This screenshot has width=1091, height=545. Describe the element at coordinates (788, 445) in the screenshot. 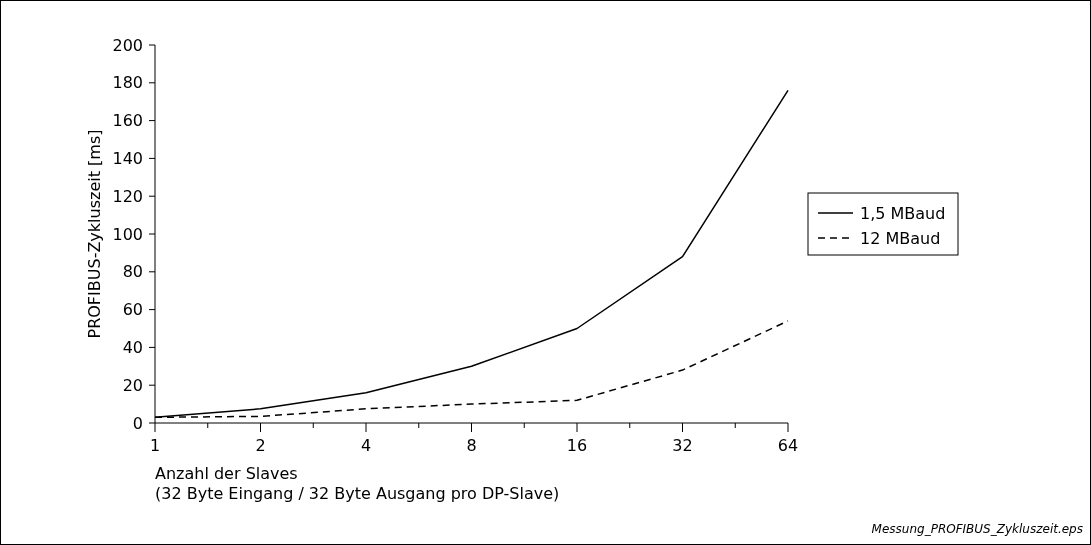

I see `x-tick-label: 64` at that location.